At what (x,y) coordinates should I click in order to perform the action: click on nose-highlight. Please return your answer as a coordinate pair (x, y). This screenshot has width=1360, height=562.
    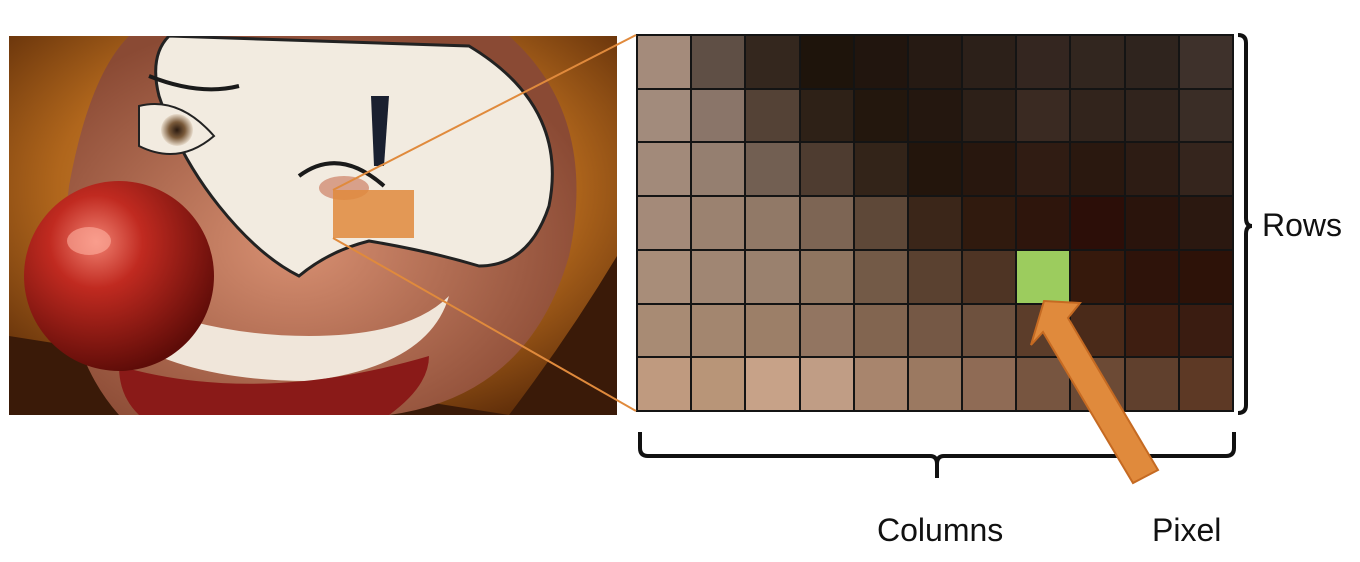
    Looking at the image, I should click on (89, 241).